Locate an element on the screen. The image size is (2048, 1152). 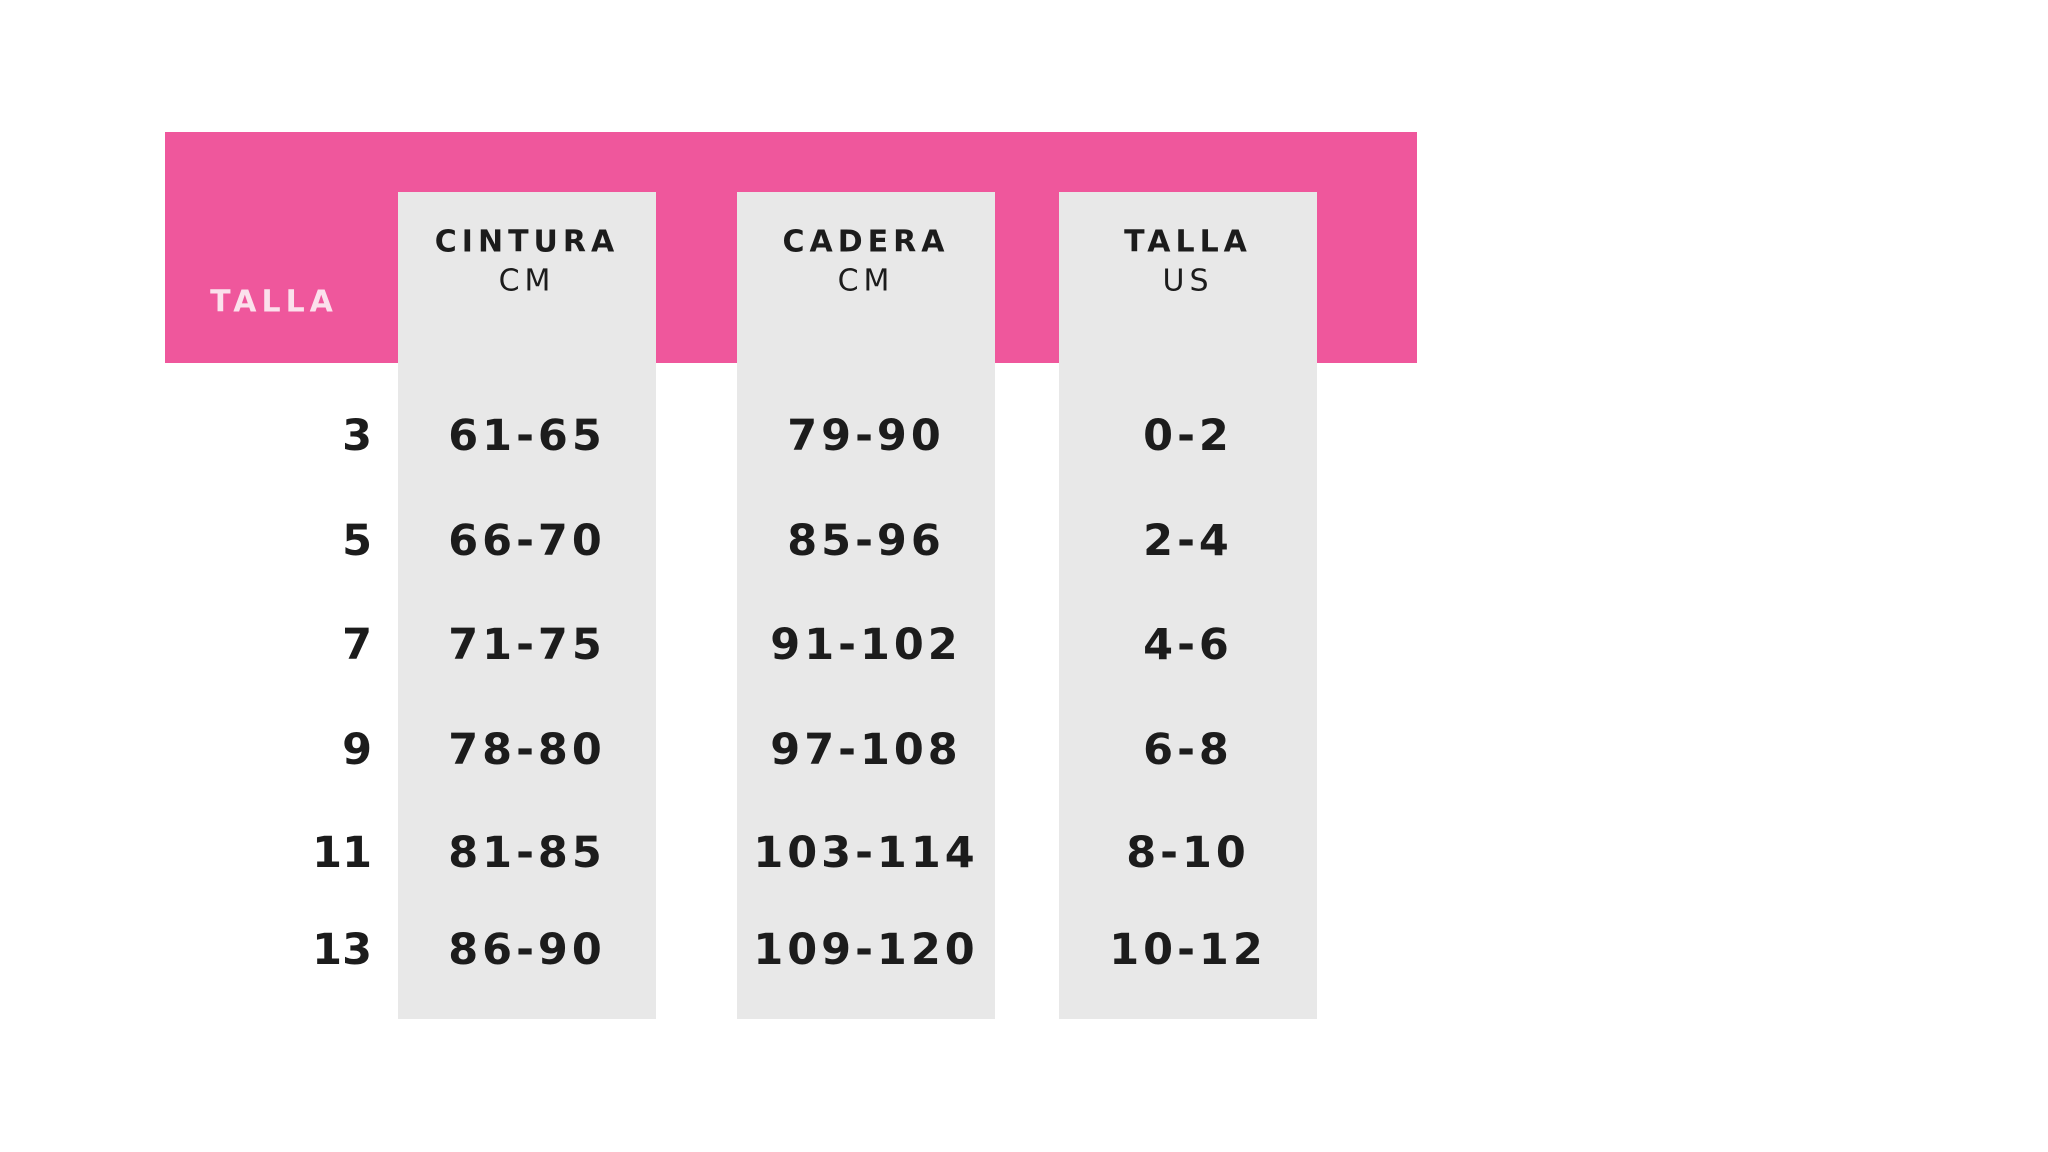
table-cell: 71-75 is located at coordinates (527, 645).